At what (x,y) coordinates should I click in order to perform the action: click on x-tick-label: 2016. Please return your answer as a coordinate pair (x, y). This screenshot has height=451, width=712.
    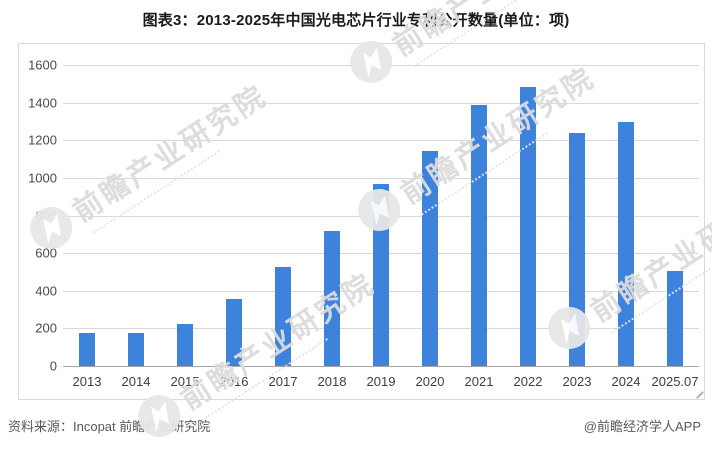
    Looking at the image, I should click on (234, 381).